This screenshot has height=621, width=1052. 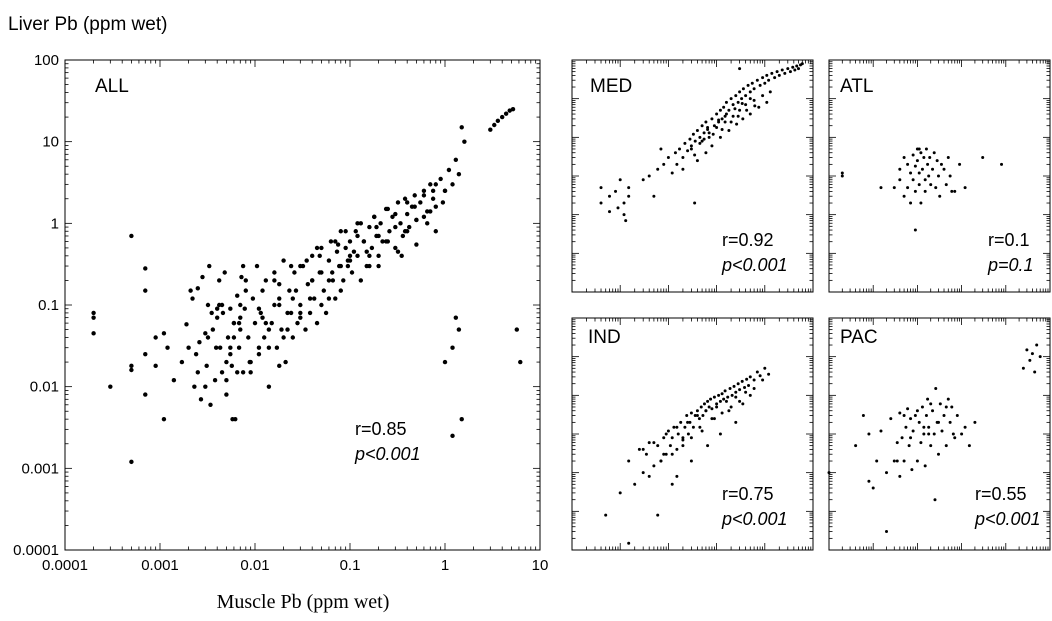 I want to click on y-tick-label: 10, so click(x=50, y=142).